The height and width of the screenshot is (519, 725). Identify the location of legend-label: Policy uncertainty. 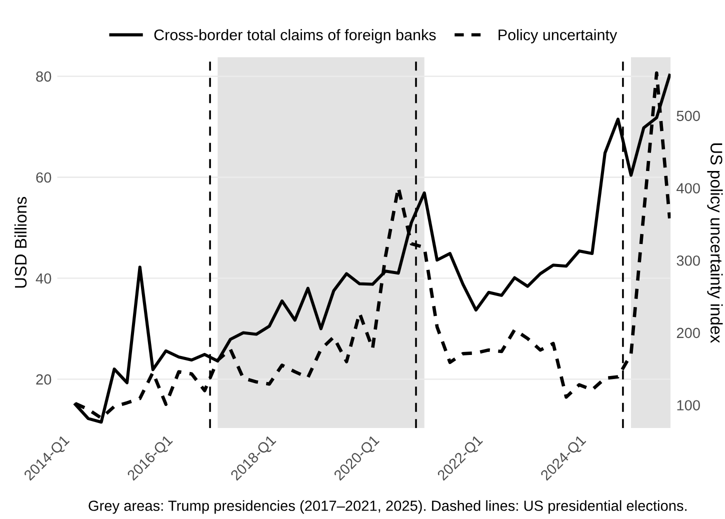
(558, 36).